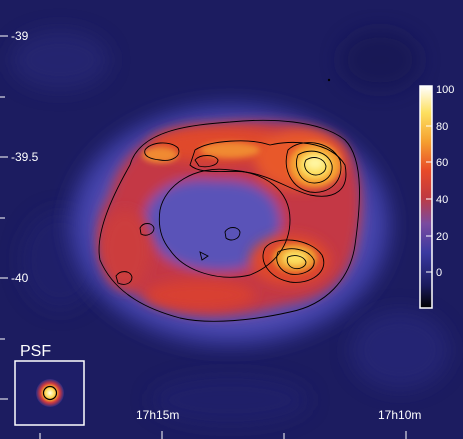  Describe the element at coordinates (399, 415) in the screenshot. I see `ra-tick-label: 17h10m` at that location.